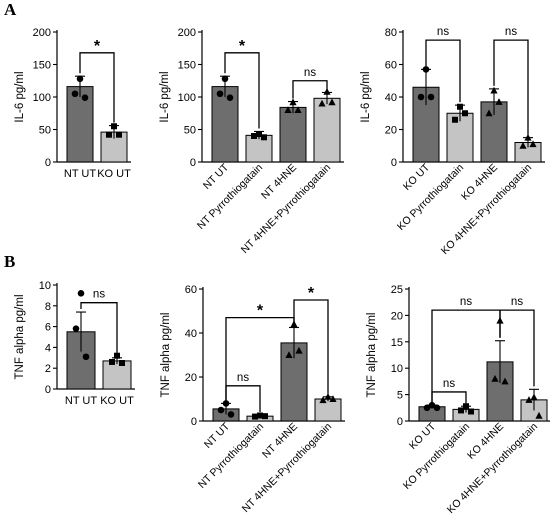  What do you see at coordinates (430, 197) in the screenshot?
I see `category-label: KO Pyrrothiogatain` at bounding box center [430, 197].